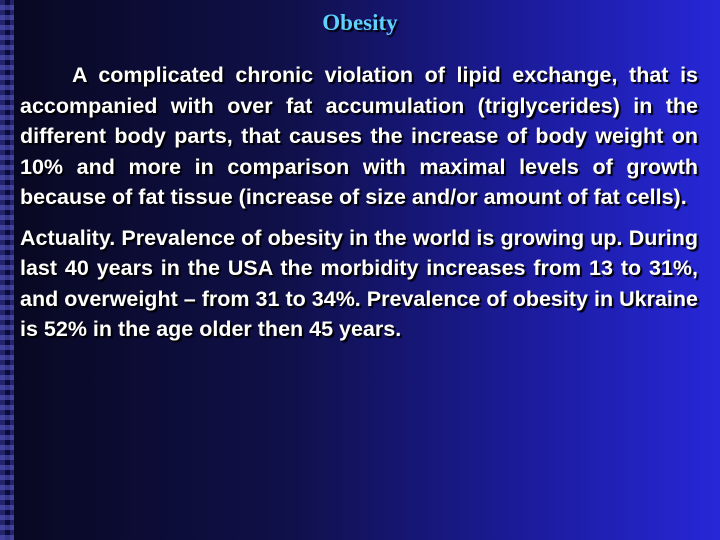  I want to click on decorative-checker-stripe, so click(7, 270).